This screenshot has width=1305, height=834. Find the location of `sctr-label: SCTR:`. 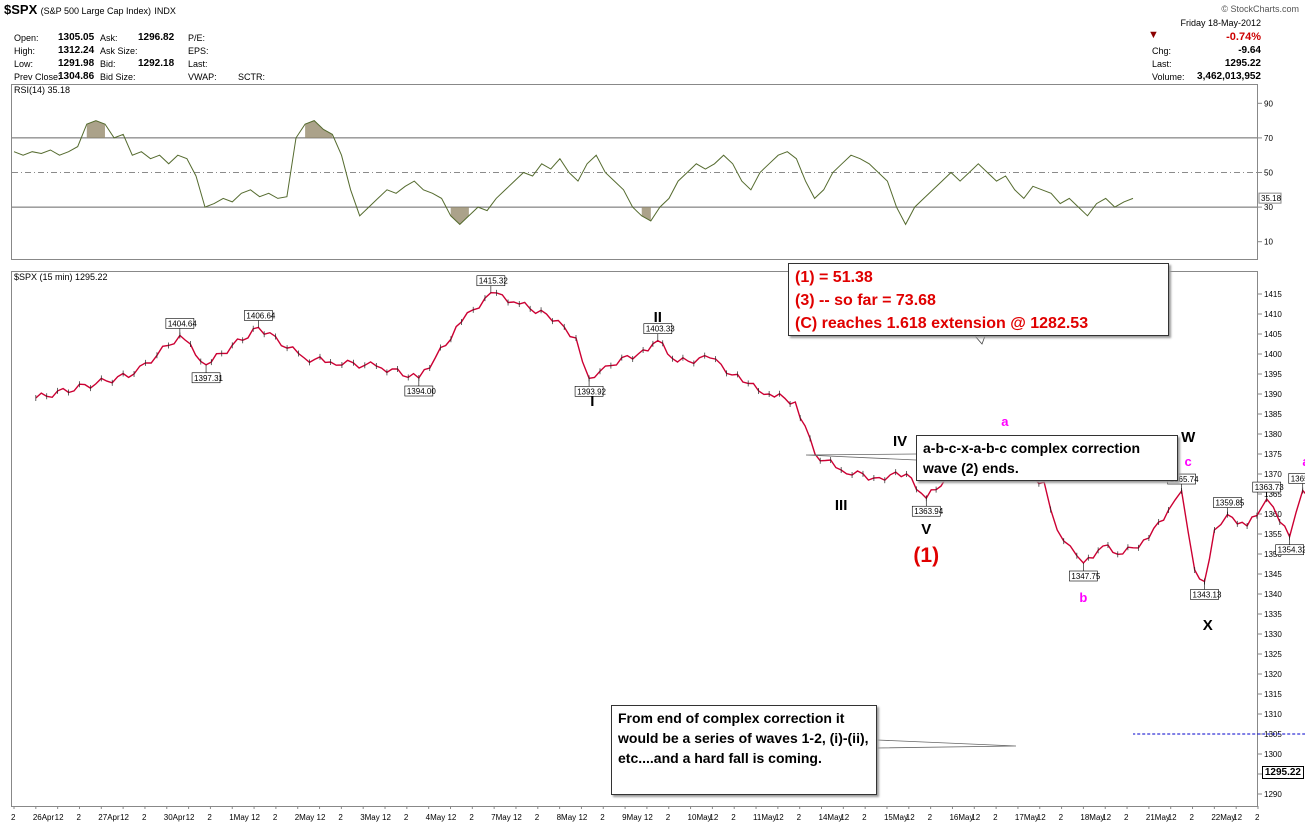

sctr-label: SCTR: is located at coordinates (251, 77).